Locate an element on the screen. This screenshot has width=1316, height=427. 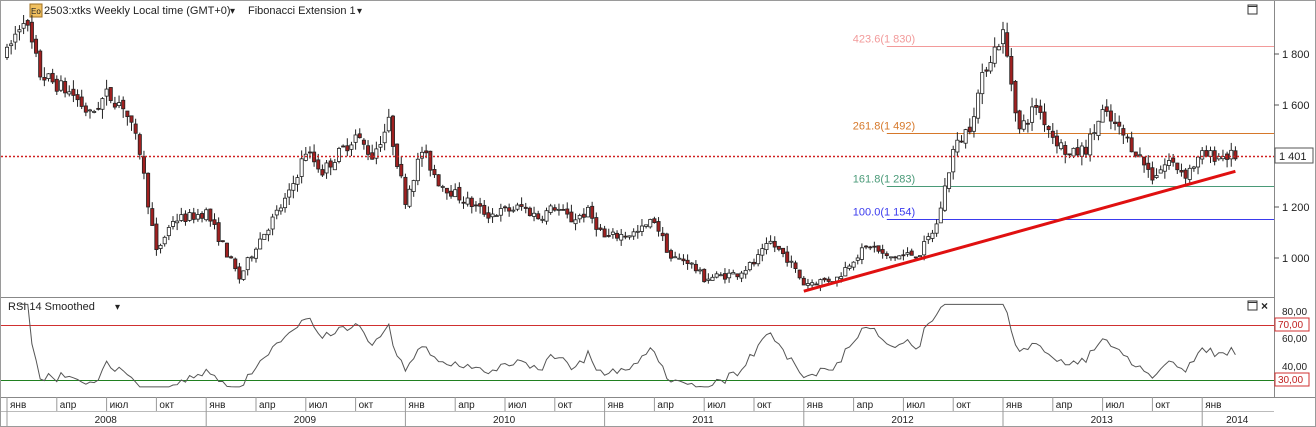
rsi-axis: 80,00 60,00 40,00 70,00 30,00 is located at coordinates (1292, 347).